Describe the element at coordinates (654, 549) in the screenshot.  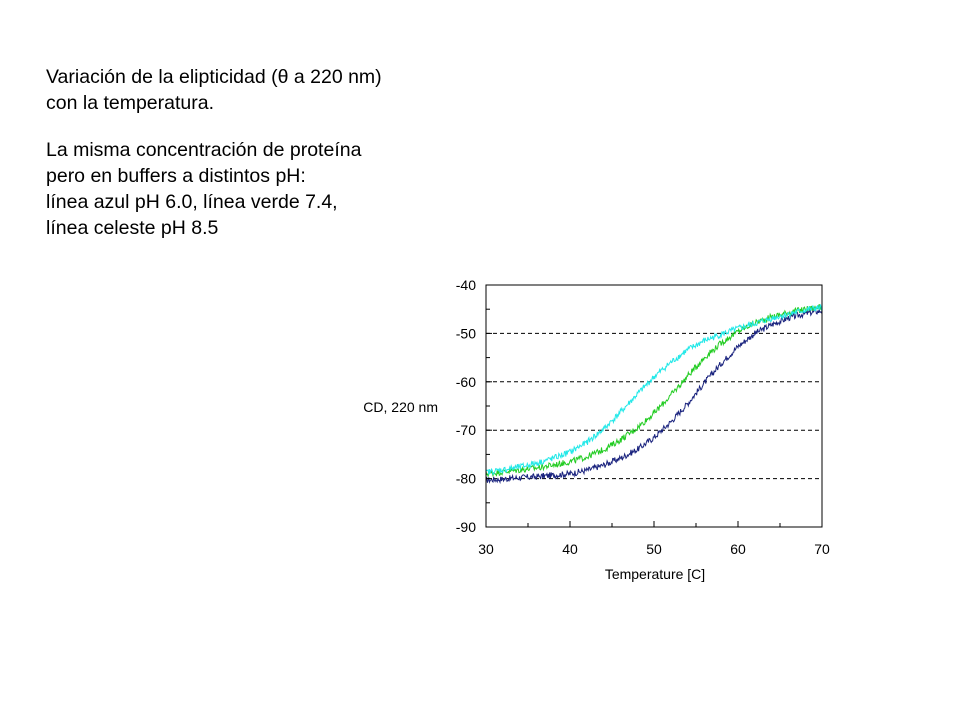
I see `x-tick-label: 50` at that location.